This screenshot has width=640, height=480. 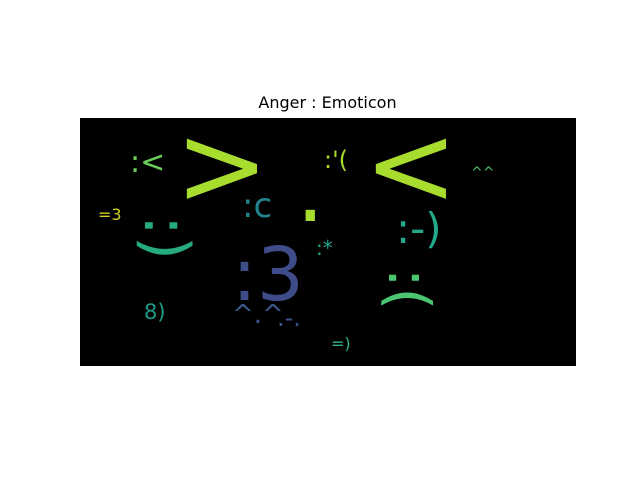 What do you see at coordinates (327, 102) in the screenshot?
I see `chart-title: Anger : Emoticon` at bounding box center [327, 102].